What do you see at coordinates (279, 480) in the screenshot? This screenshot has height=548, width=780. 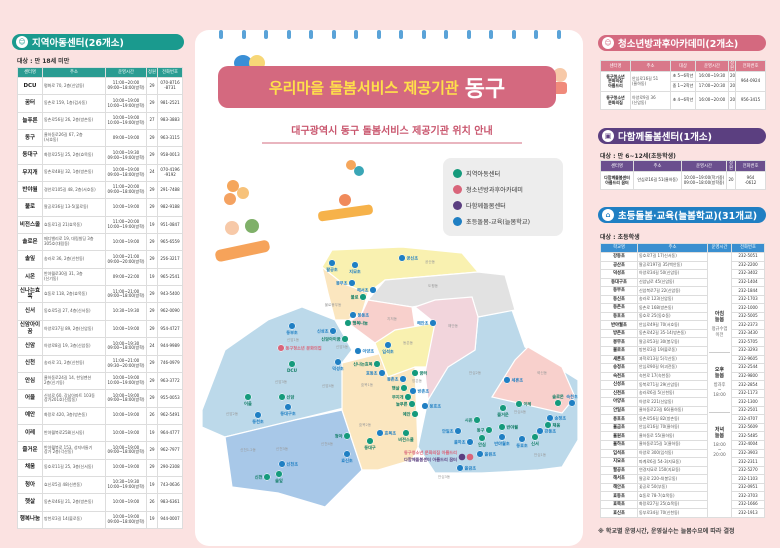 I see `child-center-label: 솔잎` at bounding box center [279, 480].